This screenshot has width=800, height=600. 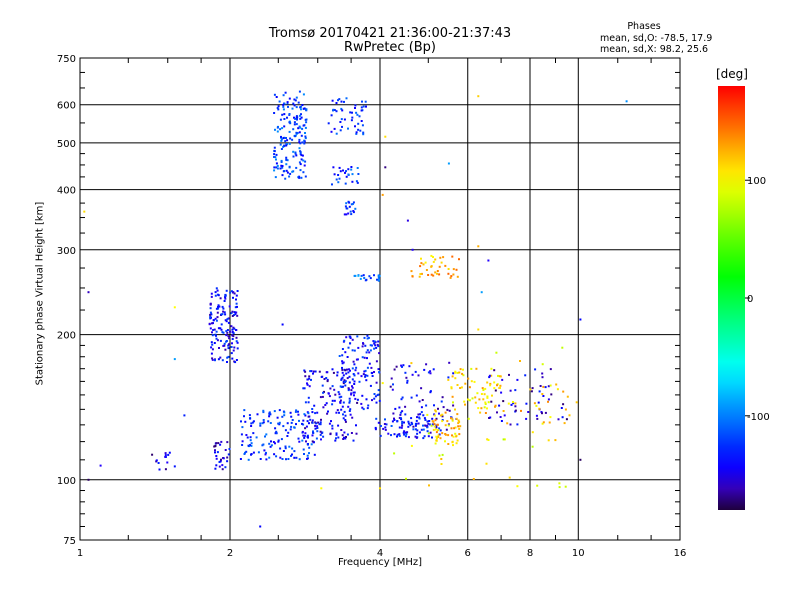 What do you see at coordinates (468, 553) in the screenshot?
I see `x-tick-label: 6` at bounding box center [468, 553].